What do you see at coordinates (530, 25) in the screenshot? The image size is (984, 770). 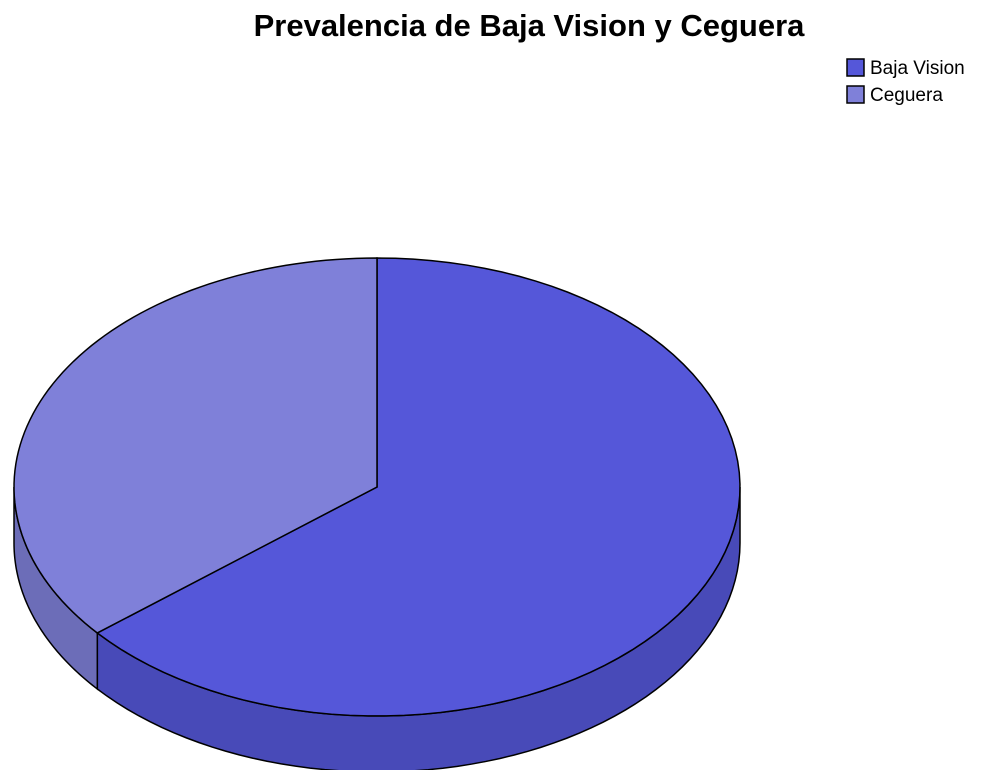 I see `chart-title: Prevalencia de Baja Vision y Ceguera` at bounding box center [530, 25].